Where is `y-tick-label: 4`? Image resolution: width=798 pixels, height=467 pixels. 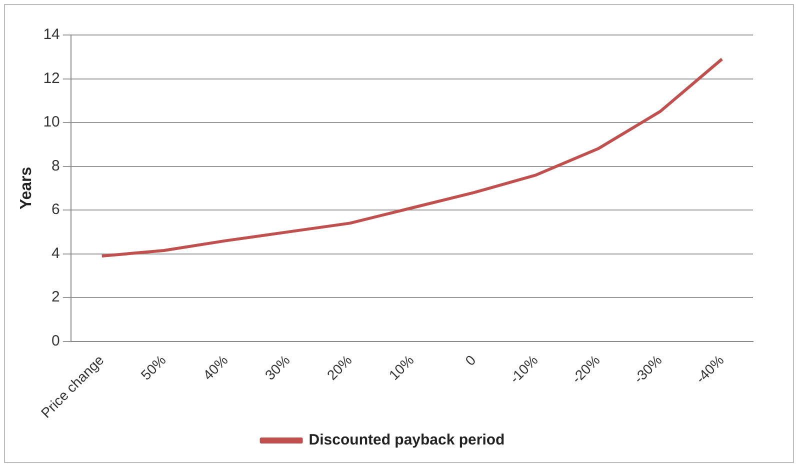
y-tick-label: 4 is located at coordinates (56, 253).